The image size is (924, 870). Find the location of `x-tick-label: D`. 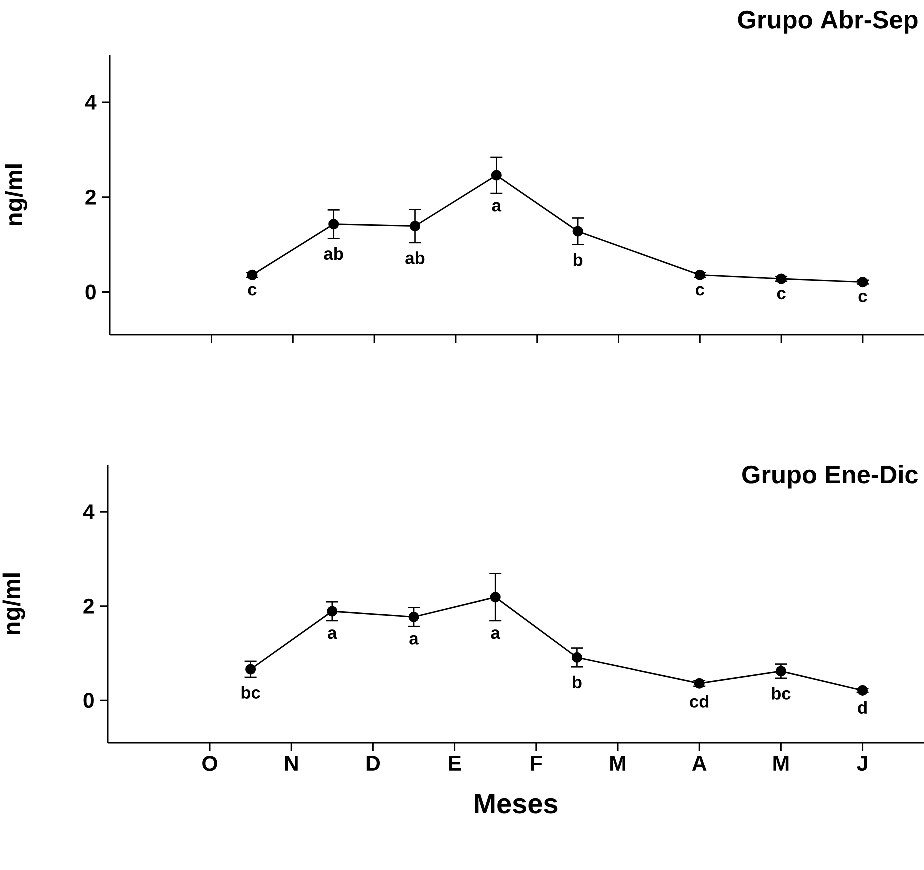

x-tick-label: D is located at coordinates (373, 763).